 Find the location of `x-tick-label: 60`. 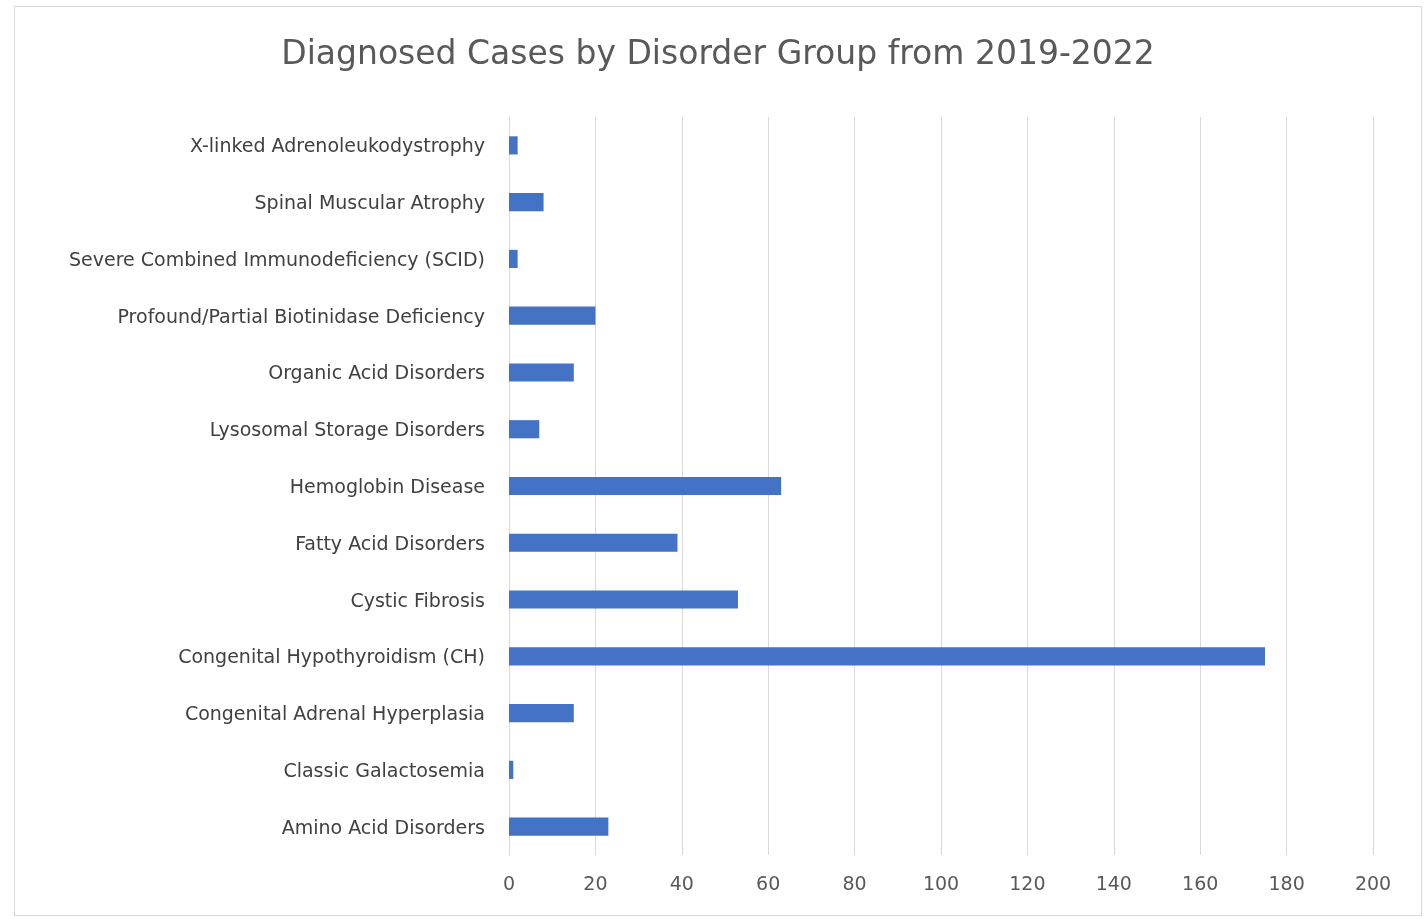

x-tick-label: 60 is located at coordinates (768, 882).